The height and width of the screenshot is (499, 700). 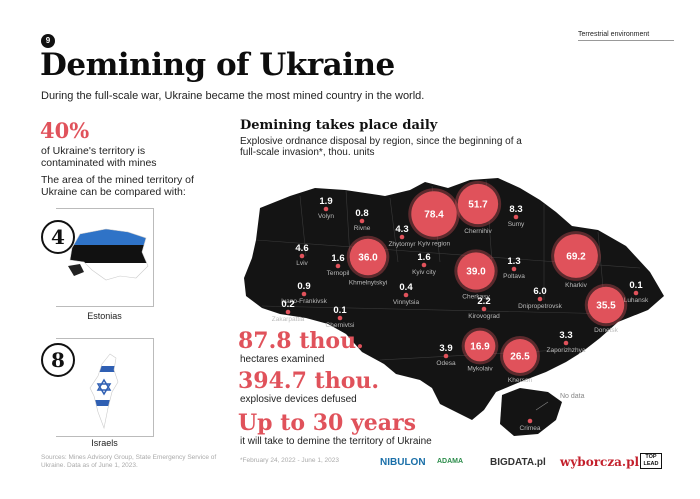 I want to click on region-name: Kharkiv, so click(x=576, y=285).